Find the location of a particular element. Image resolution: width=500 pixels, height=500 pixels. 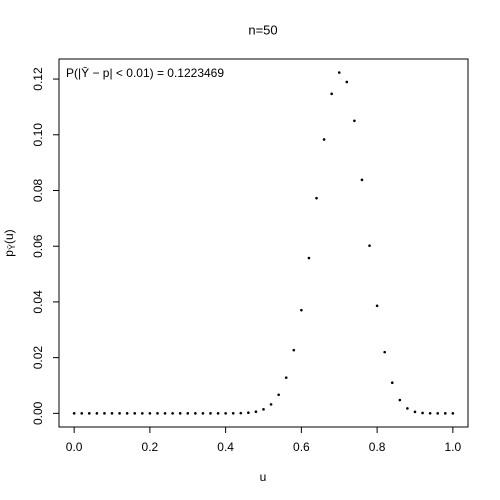

y-label-sub: Ȳ is located at coordinates (12, 247).